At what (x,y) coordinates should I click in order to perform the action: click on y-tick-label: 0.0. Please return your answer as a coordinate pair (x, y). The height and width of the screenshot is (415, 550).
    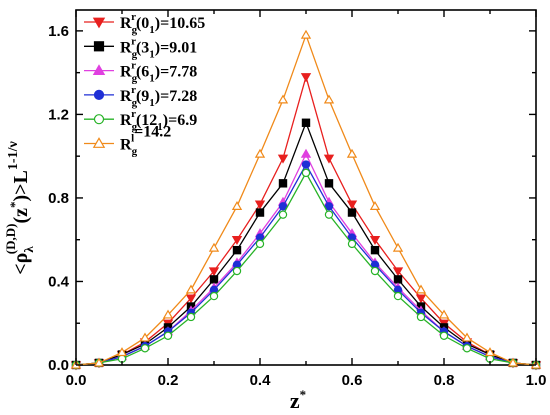
    Looking at the image, I should click on (58, 365).